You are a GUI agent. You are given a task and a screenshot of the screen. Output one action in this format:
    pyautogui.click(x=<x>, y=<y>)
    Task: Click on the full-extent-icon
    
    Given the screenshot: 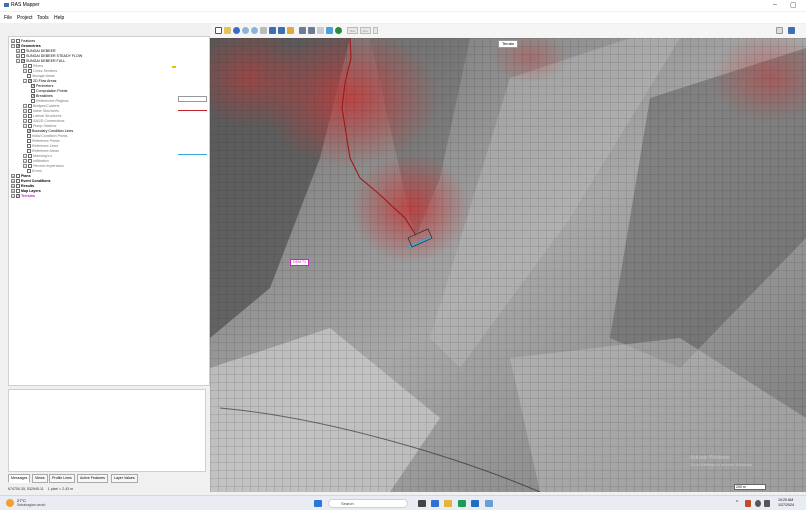 What is the action you would take?
    pyautogui.click(x=263, y=30)
    